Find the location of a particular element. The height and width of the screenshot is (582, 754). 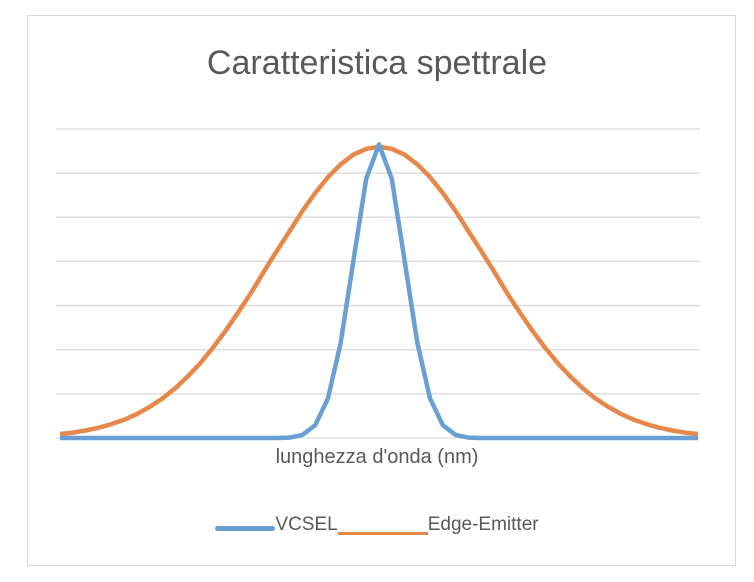

chart-title: Caratteristica spettrale is located at coordinates (377, 63).